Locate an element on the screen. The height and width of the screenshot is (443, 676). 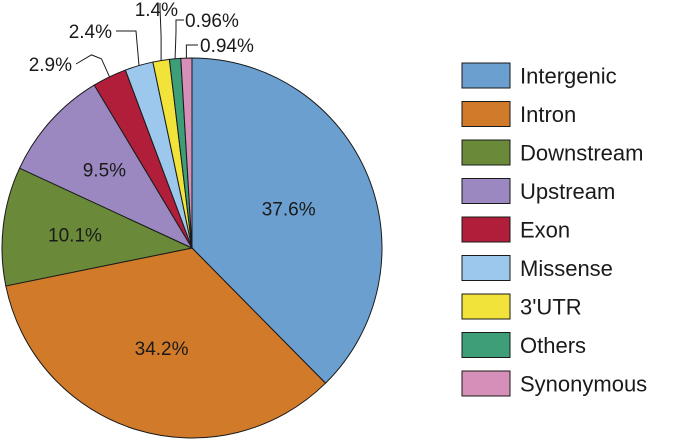
pie-slice-upstream is located at coordinates (106, 167).